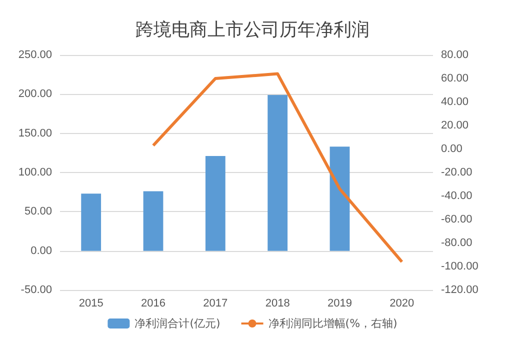 The height and width of the screenshot is (348, 505). What do you see at coordinates (459, 290) in the screenshot?
I see `y2-tick-label: -120.00` at bounding box center [459, 290].